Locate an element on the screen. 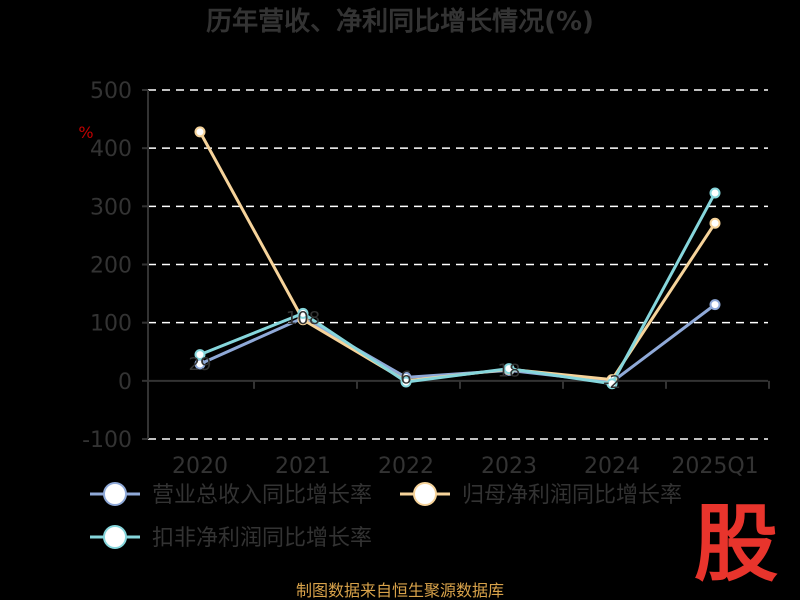  data-label: 108 is located at coordinates (303, 318).